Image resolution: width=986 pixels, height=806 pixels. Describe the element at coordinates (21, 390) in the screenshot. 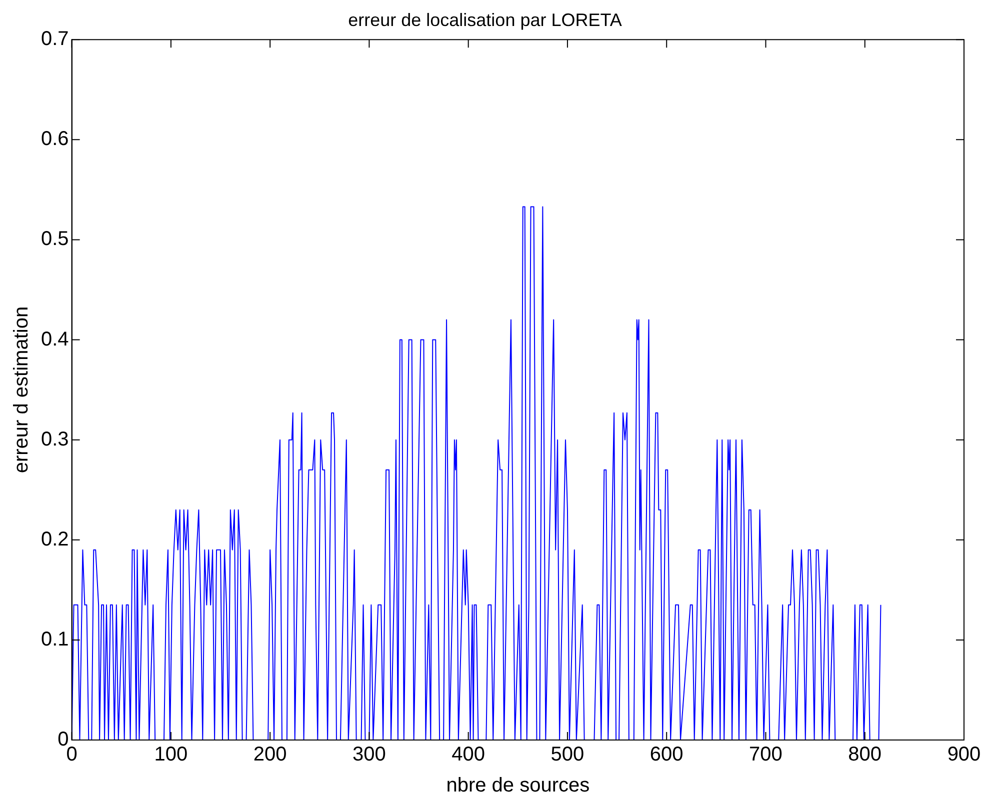

I see `y-axis-title: erreur d estimation` at that location.